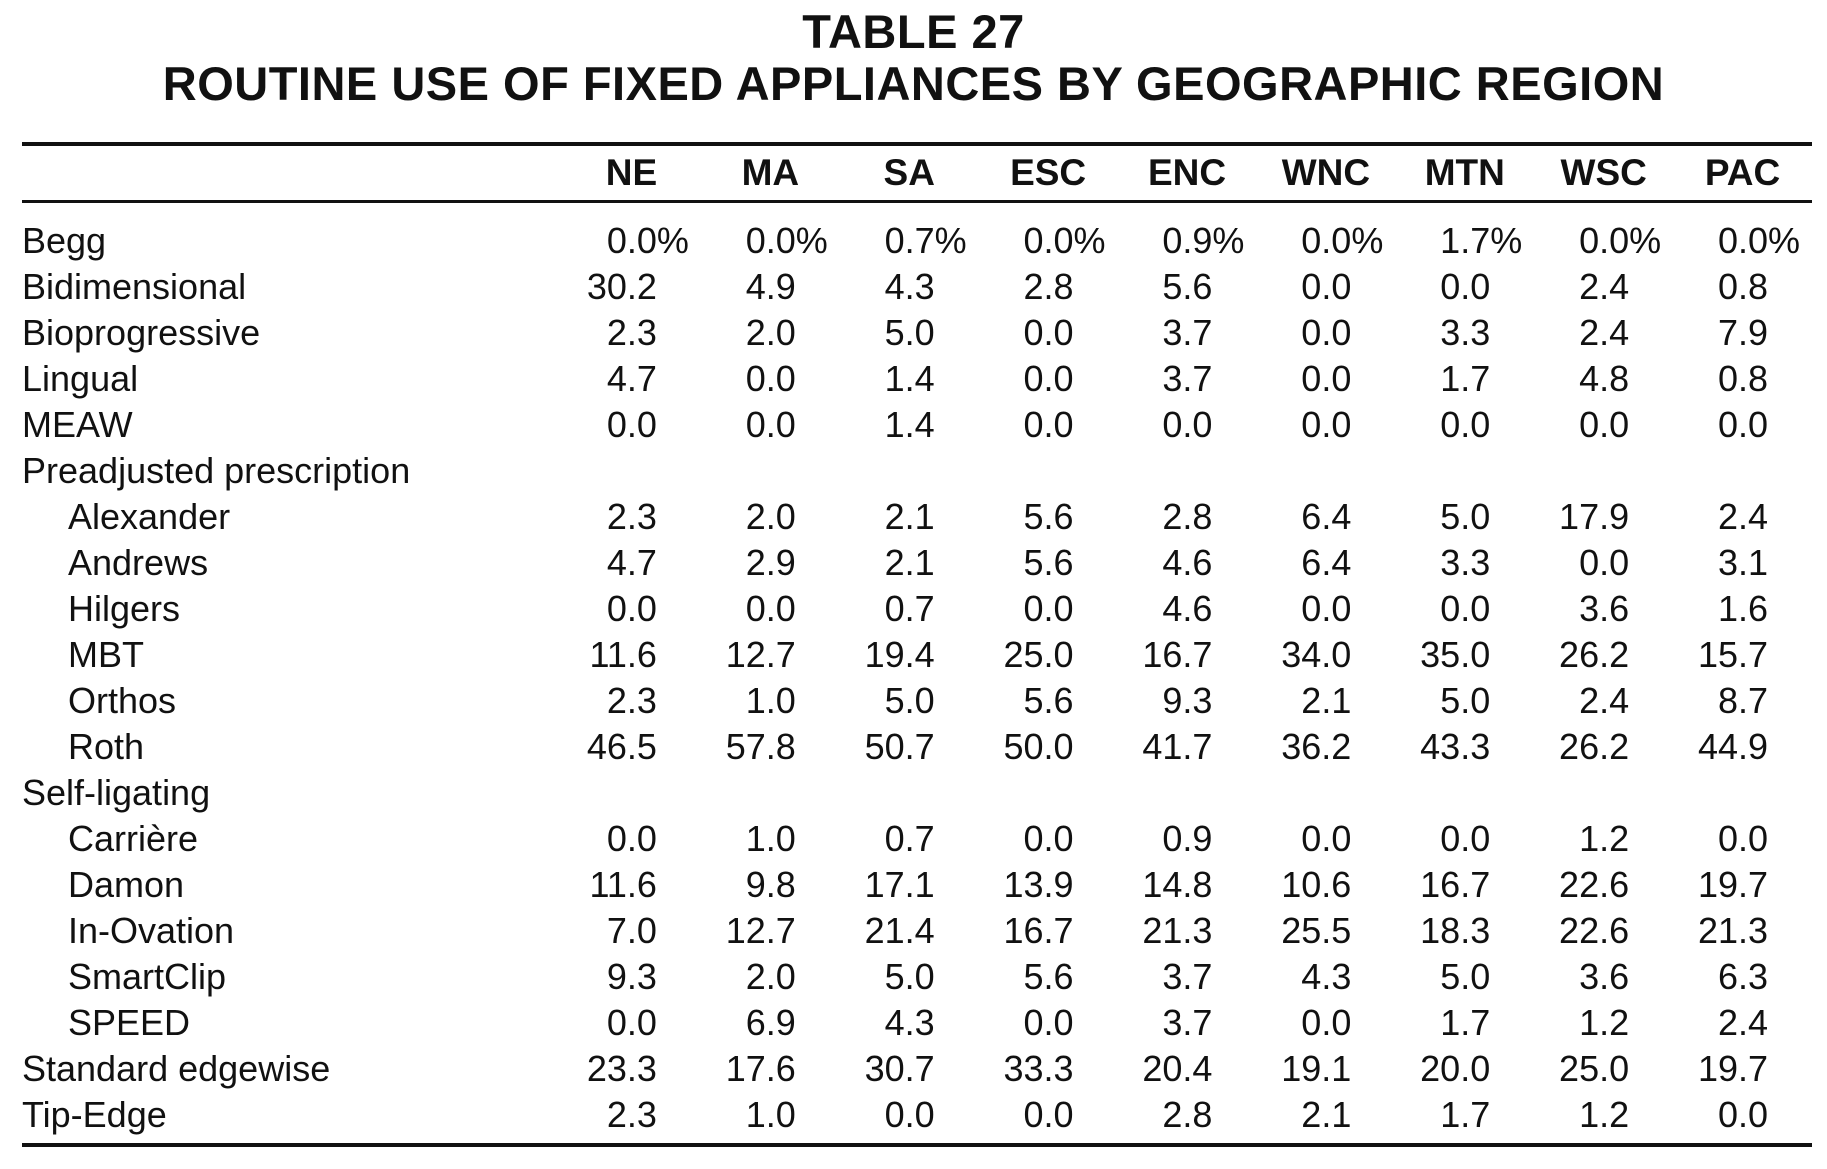  Describe the element at coordinates (1743, 562) in the screenshot. I see `cell-value: 3.1` at that location.